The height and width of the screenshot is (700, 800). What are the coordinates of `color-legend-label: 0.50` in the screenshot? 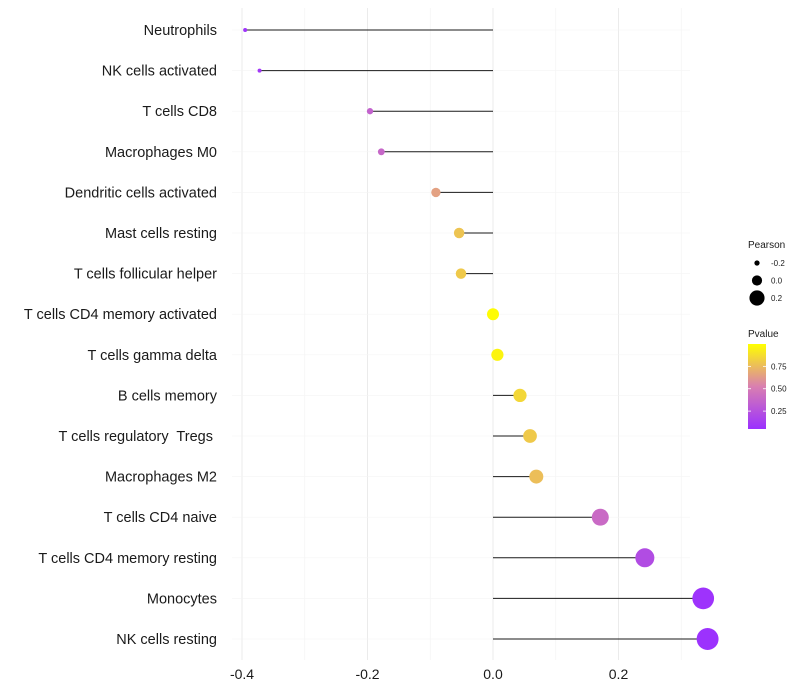 It's located at (779, 389).